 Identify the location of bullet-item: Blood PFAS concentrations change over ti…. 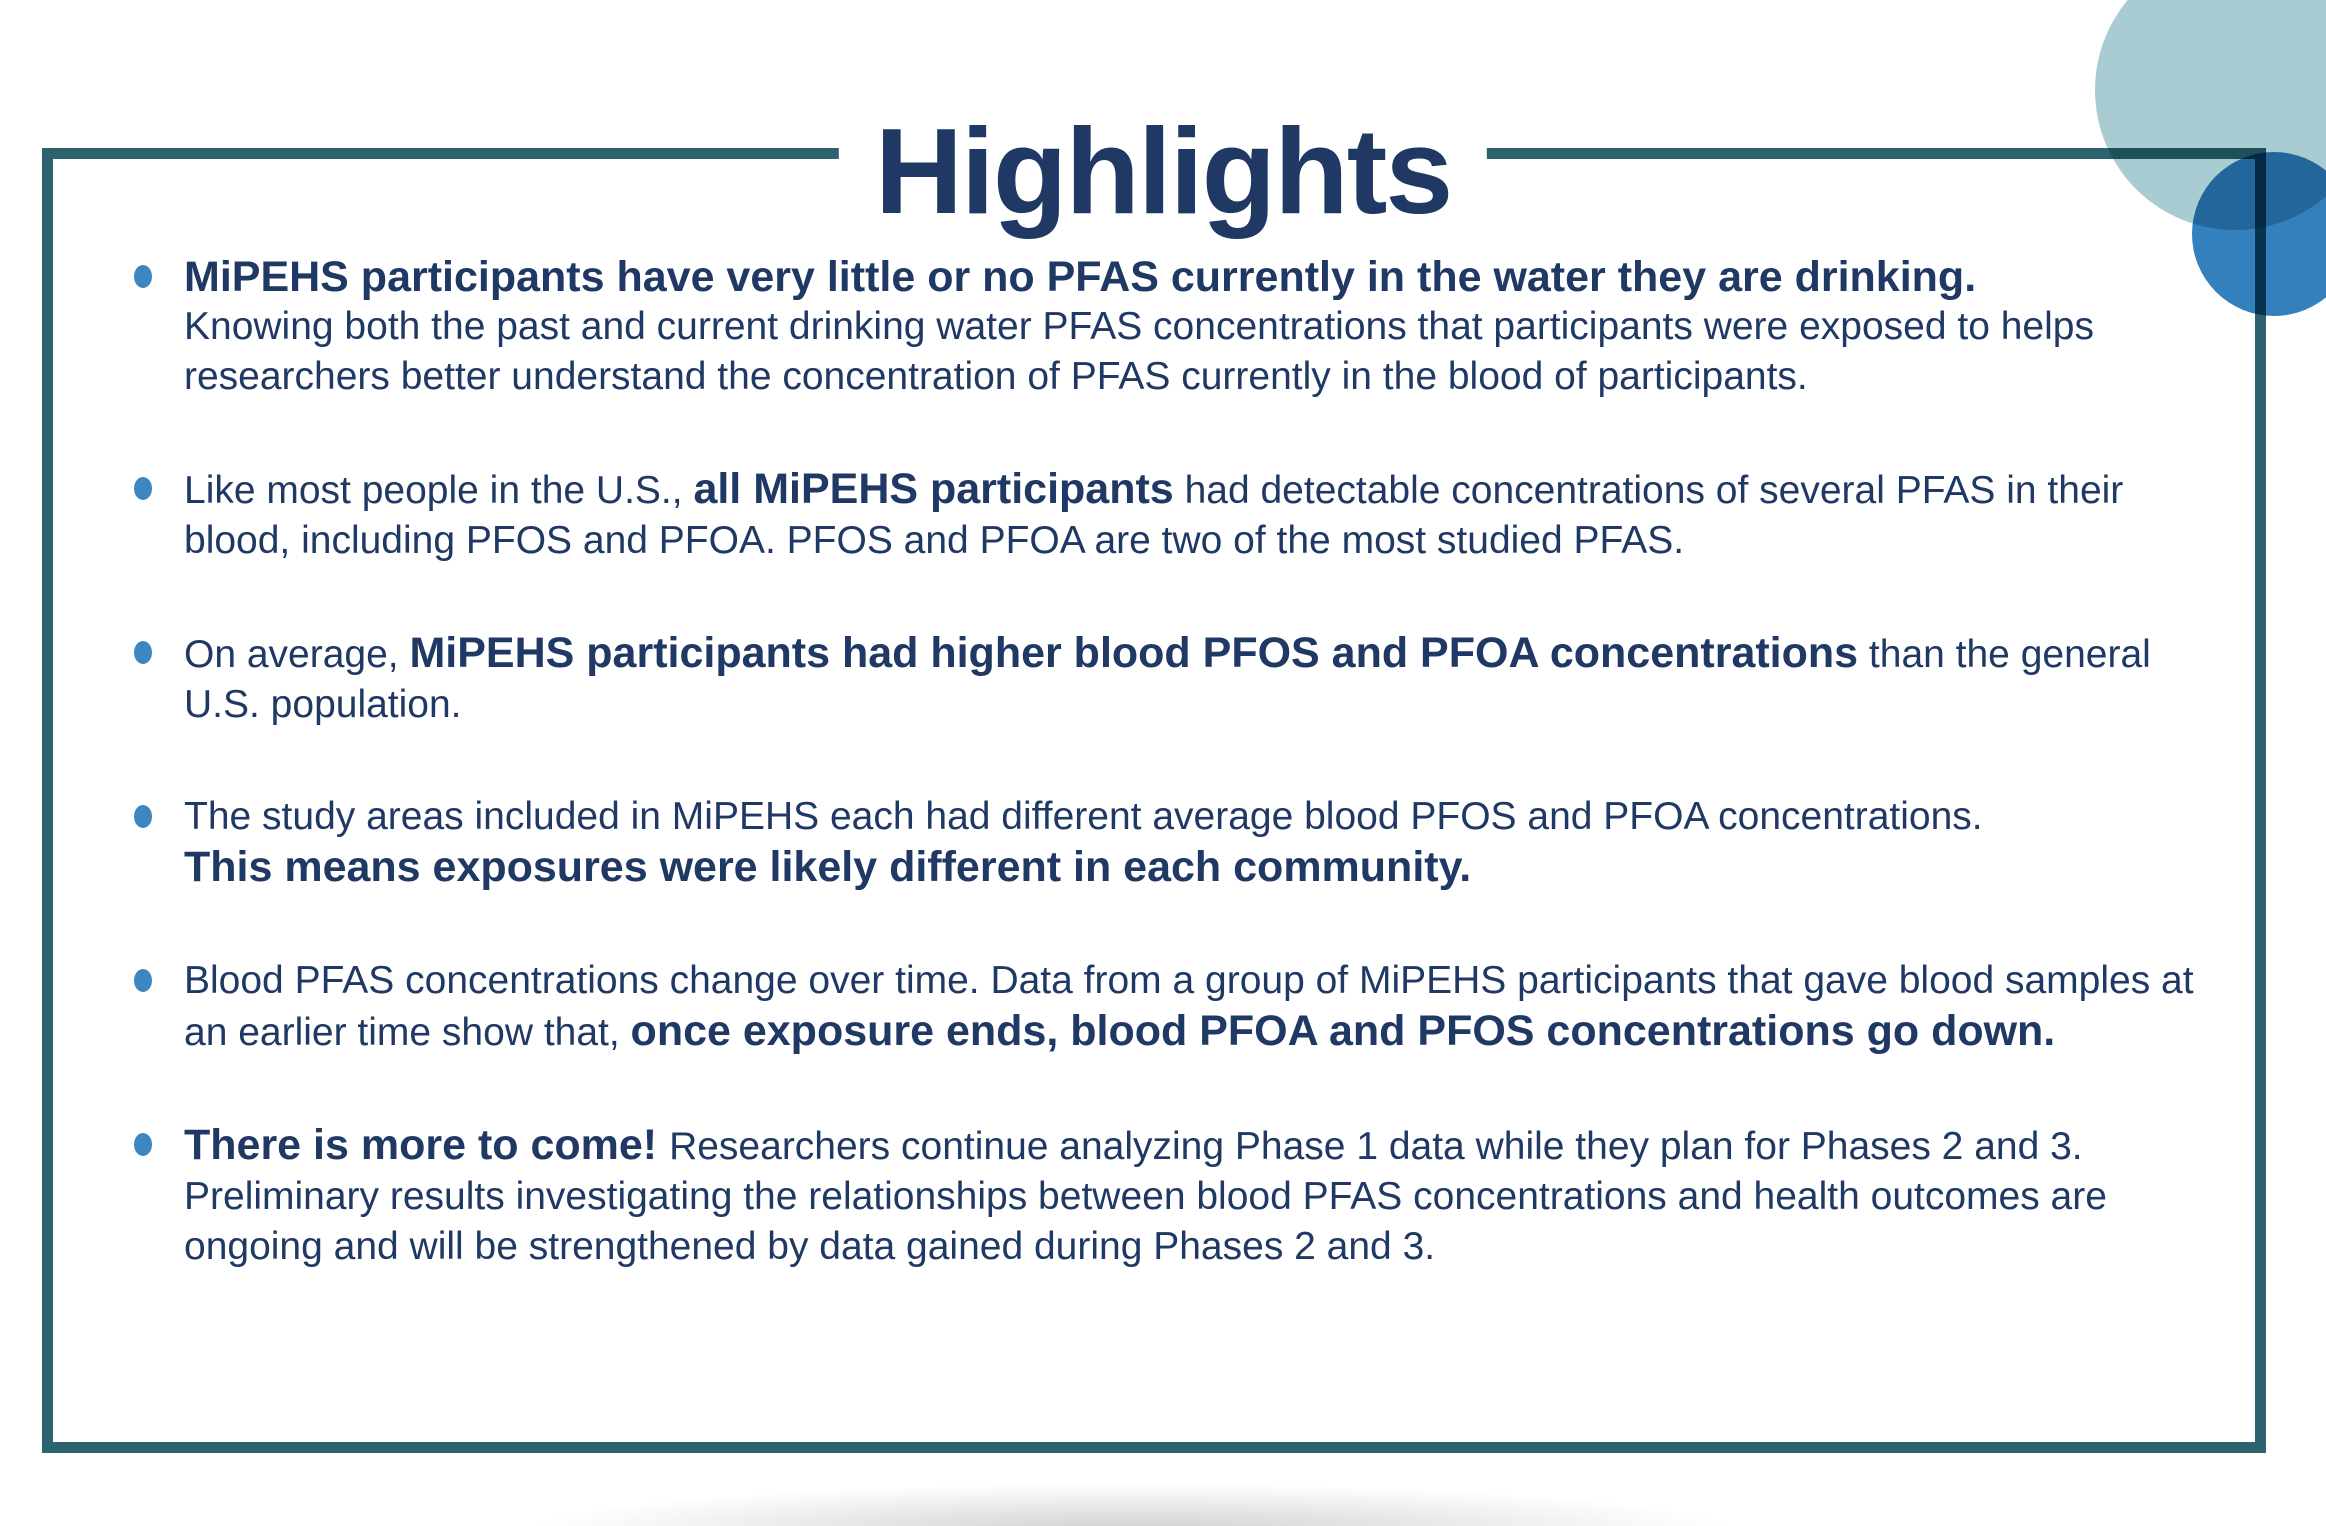
(1165, 1007).